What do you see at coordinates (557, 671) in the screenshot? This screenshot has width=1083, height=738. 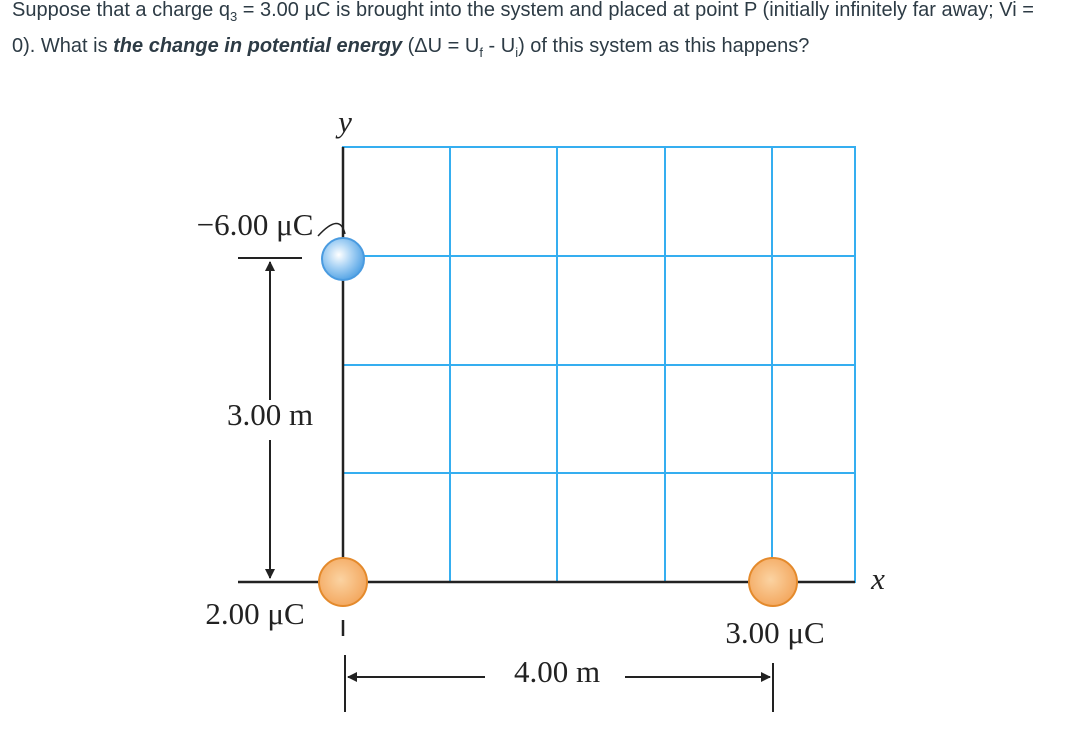 I see `dimension-label: 4.00 m` at bounding box center [557, 671].